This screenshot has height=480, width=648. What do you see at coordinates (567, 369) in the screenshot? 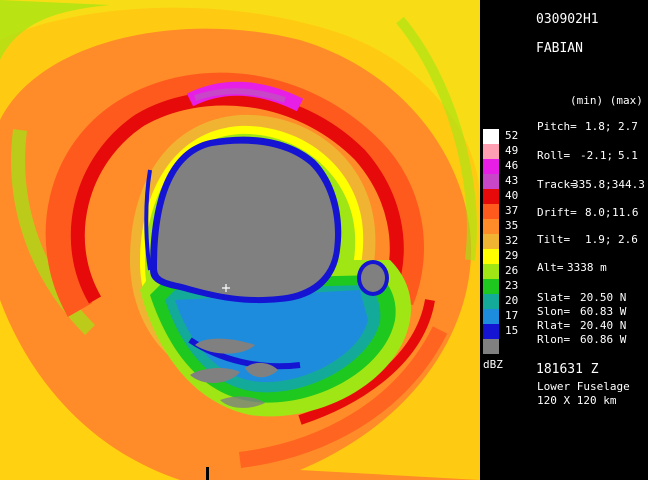
I see `time-stamp: 181631 Z` at bounding box center [567, 369].